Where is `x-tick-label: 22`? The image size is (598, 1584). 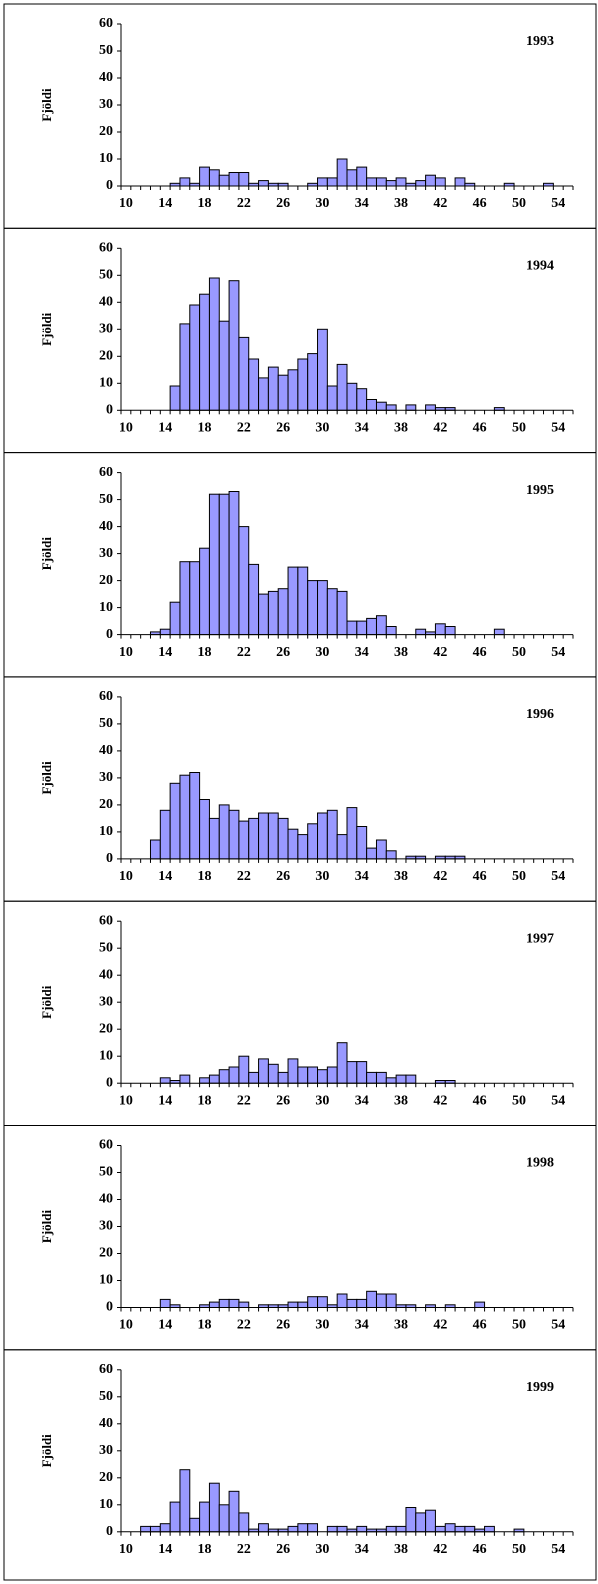
x-tick-label: 22 is located at coordinates (244, 1100).